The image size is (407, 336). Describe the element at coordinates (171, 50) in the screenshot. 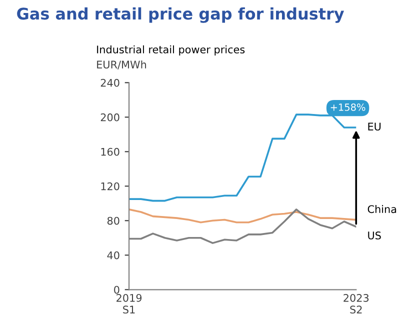

I see `chart-subtitle: Industrial retail power prices` at that location.